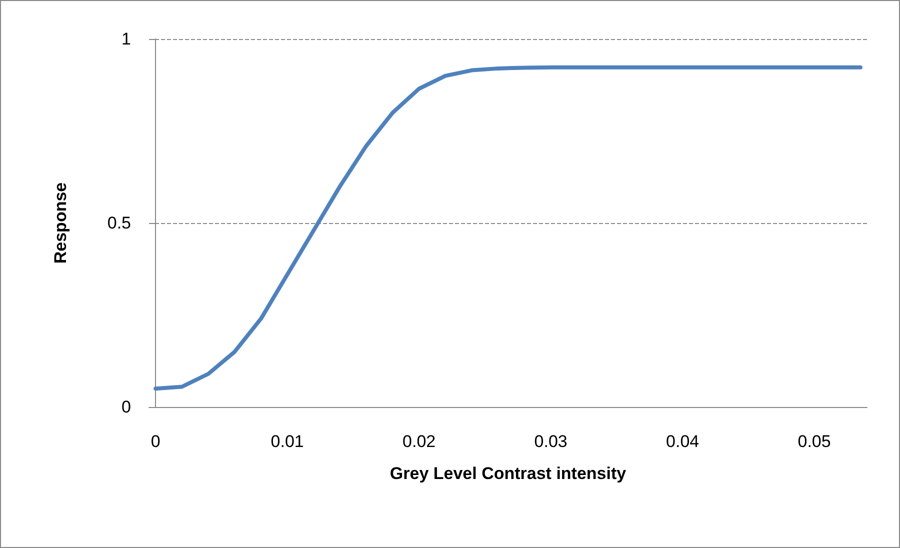  I want to click on x-tick-label: 0.04, so click(683, 441).